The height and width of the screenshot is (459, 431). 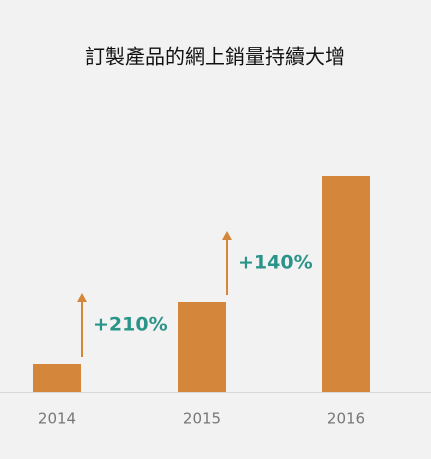 I want to click on growth-label: +140%, so click(x=275, y=263).